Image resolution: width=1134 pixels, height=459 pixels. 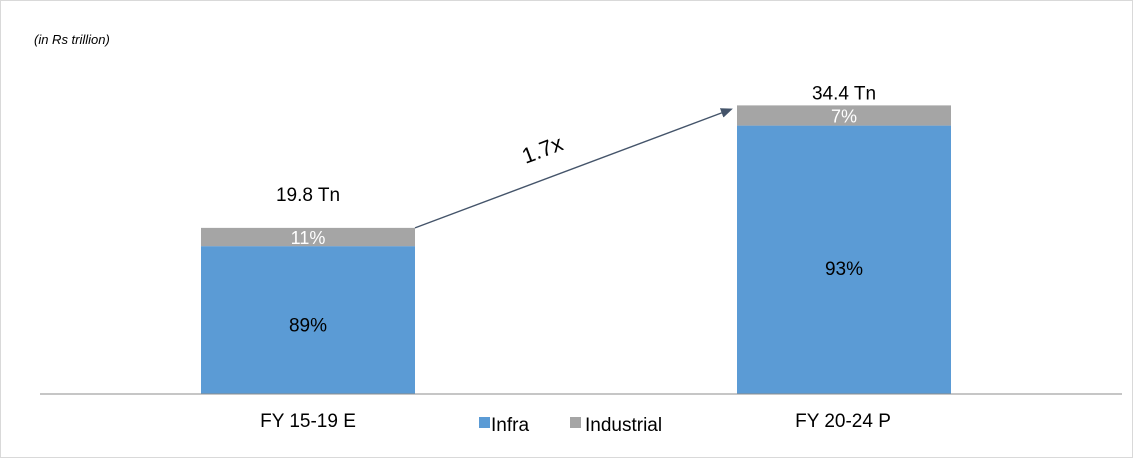 I want to click on category-label-1: FY 15-19 E, so click(x=308, y=421).